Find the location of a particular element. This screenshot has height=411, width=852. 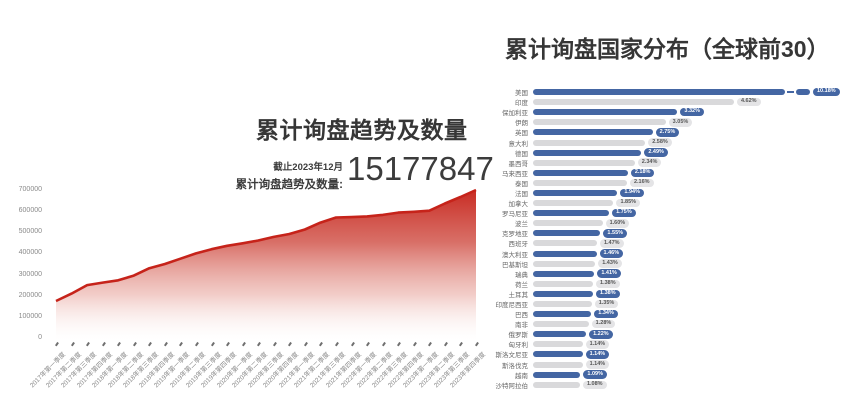

country-label: 斯洛伐克 is located at coordinates (515, 366).